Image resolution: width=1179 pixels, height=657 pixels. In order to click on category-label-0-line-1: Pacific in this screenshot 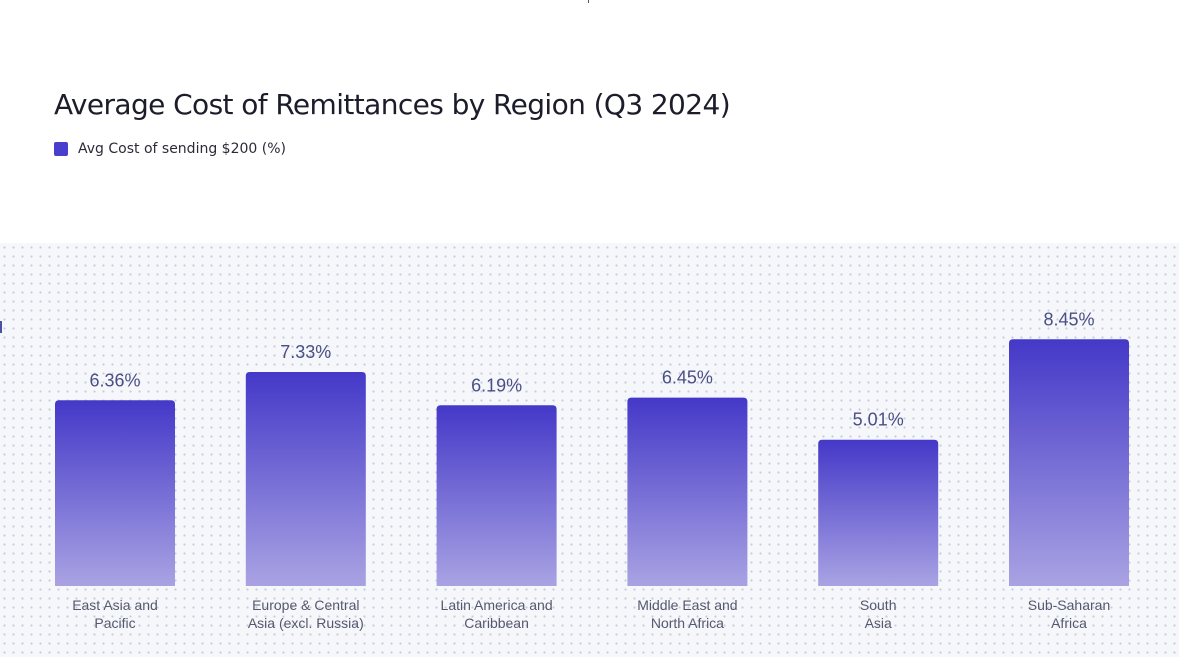, I will do `click(114, 623)`.